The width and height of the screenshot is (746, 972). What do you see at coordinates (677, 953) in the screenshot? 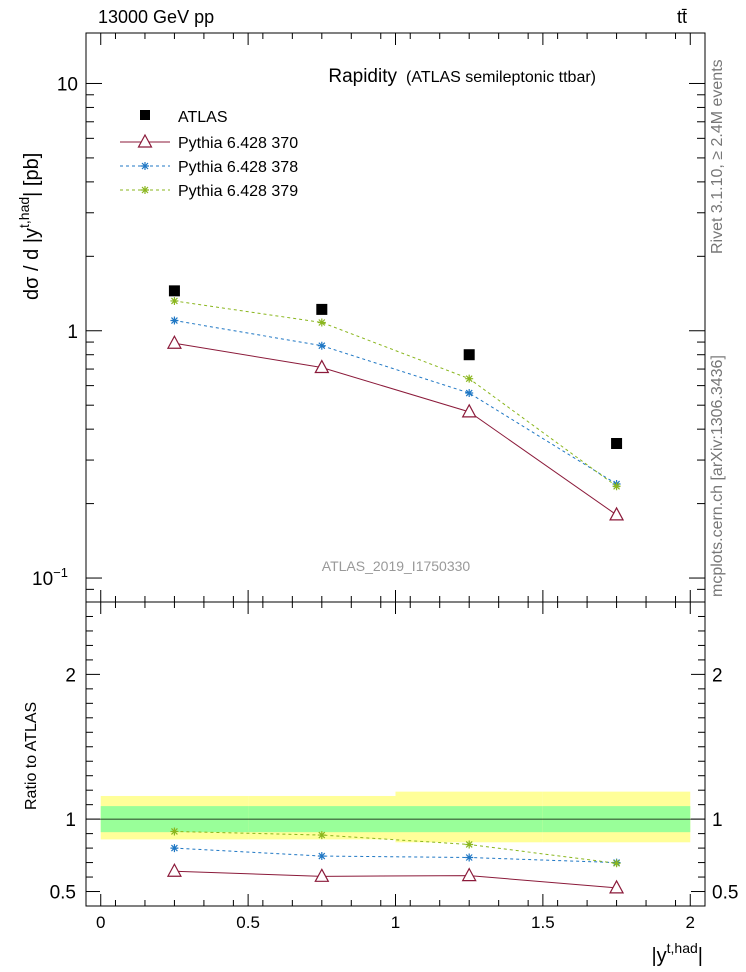
I see `x-axis-label: |yt,had|` at bounding box center [677, 953].